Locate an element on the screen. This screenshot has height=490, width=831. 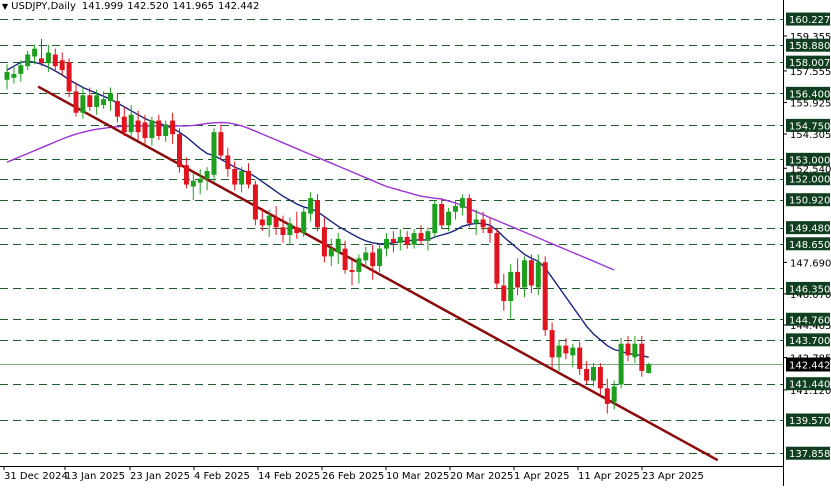
level-label: 150.920 is located at coordinates (809, 201).